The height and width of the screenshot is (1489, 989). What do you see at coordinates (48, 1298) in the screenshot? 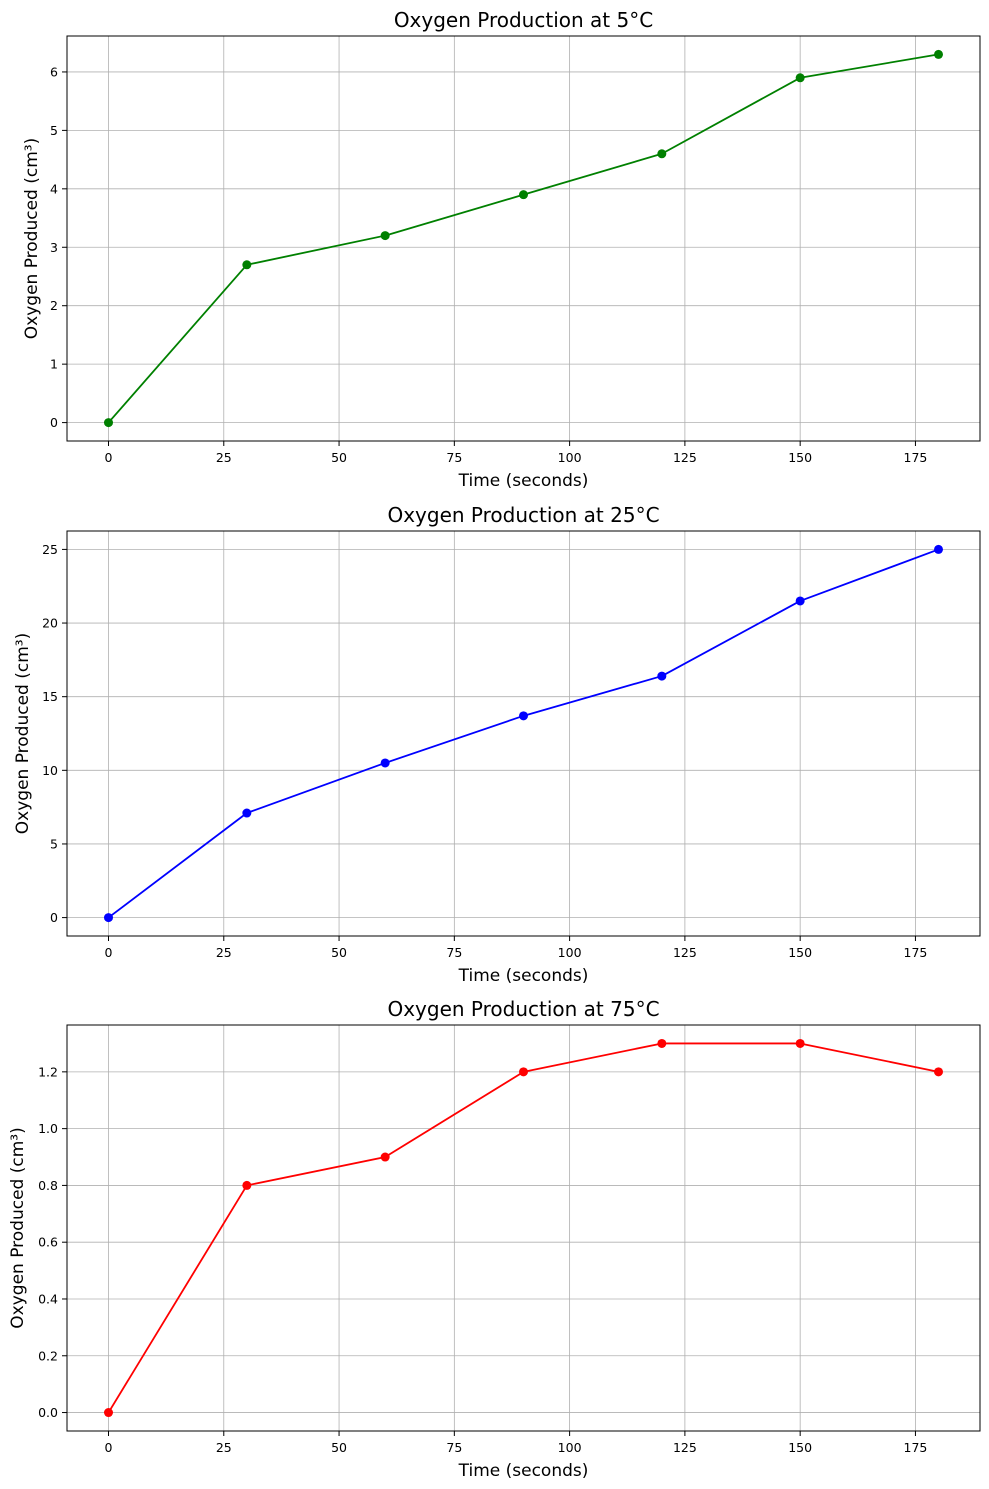
I see `y-tick-label: 0.4` at bounding box center [48, 1298].